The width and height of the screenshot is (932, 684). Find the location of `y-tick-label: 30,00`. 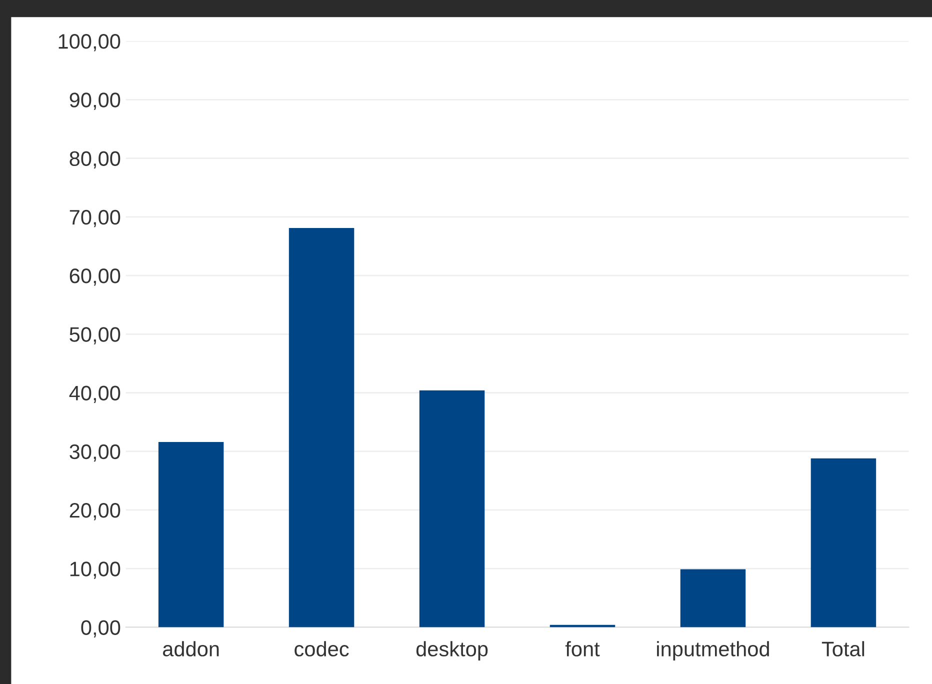

y-tick-label: 30,00 is located at coordinates (95, 453).